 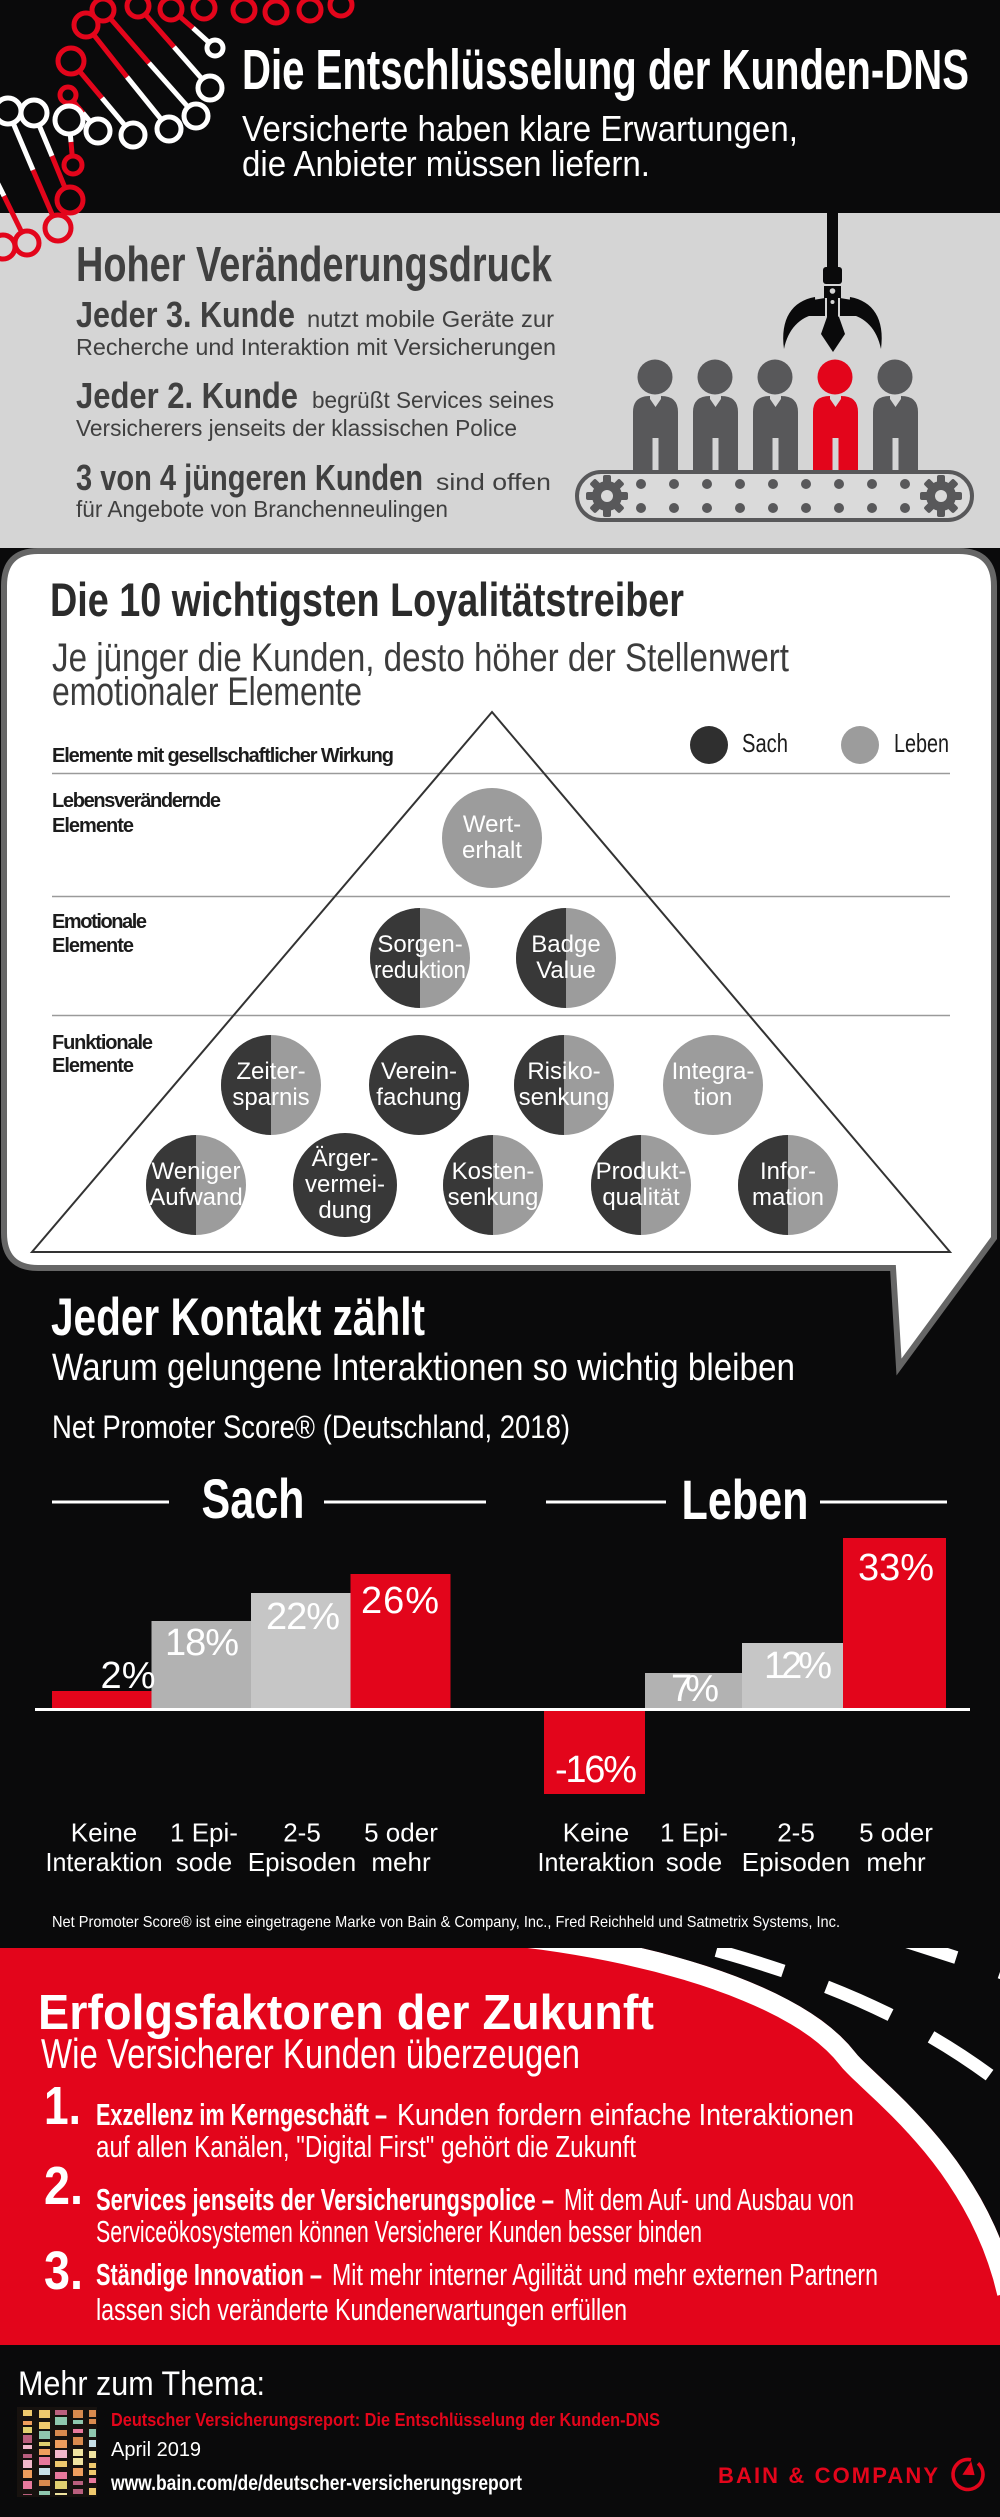 What do you see at coordinates (713, 1071) in the screenshot?
I see `svg-text: Integra-` at bounding box center [713, 1071].